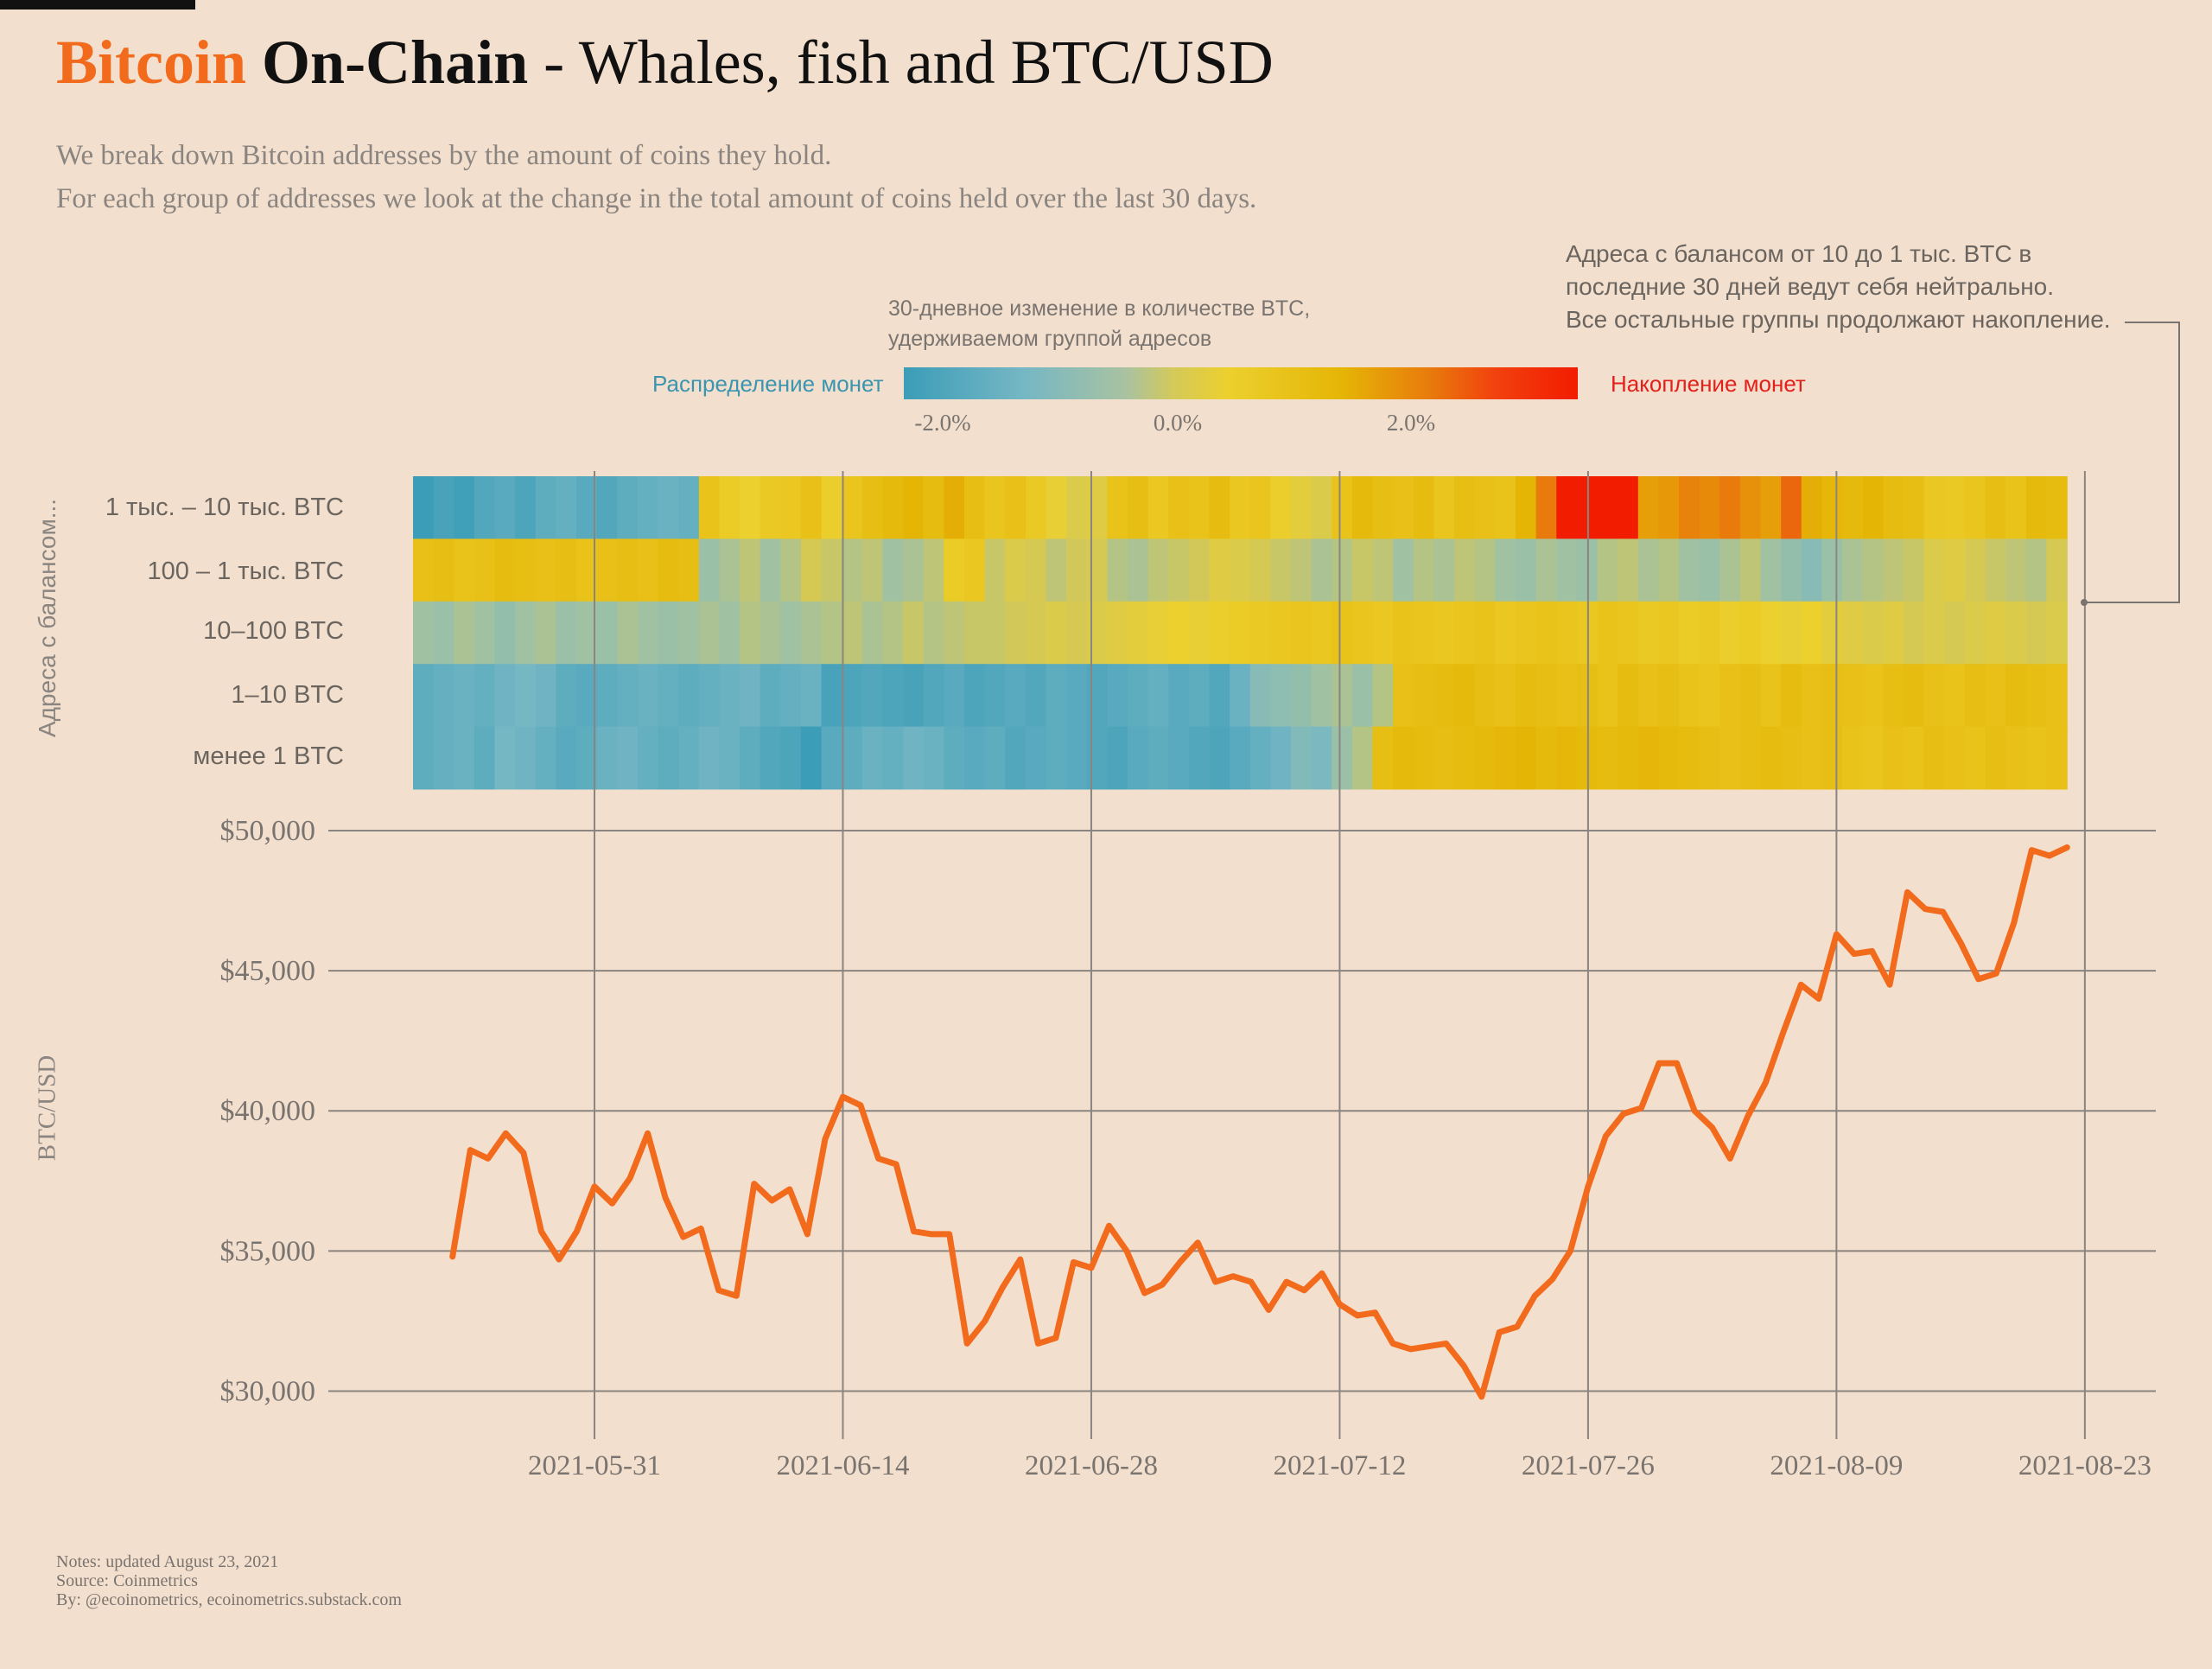 This screenshot has width=2212, height=1669. What do you see at coordinates (1799, 253) in the screenshot?
I see `annotation-line-1: Адреса с балансом от 10 до 1 тыс. BTC в` at bounding box center [1799, 253].